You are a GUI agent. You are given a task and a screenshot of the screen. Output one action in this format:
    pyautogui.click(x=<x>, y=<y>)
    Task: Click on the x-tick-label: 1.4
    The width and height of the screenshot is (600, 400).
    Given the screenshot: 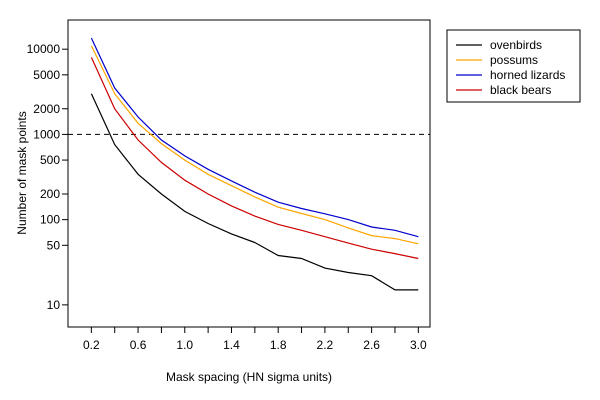 What is the action you would take?
    pyautogui.click(x=231, y=345)
    